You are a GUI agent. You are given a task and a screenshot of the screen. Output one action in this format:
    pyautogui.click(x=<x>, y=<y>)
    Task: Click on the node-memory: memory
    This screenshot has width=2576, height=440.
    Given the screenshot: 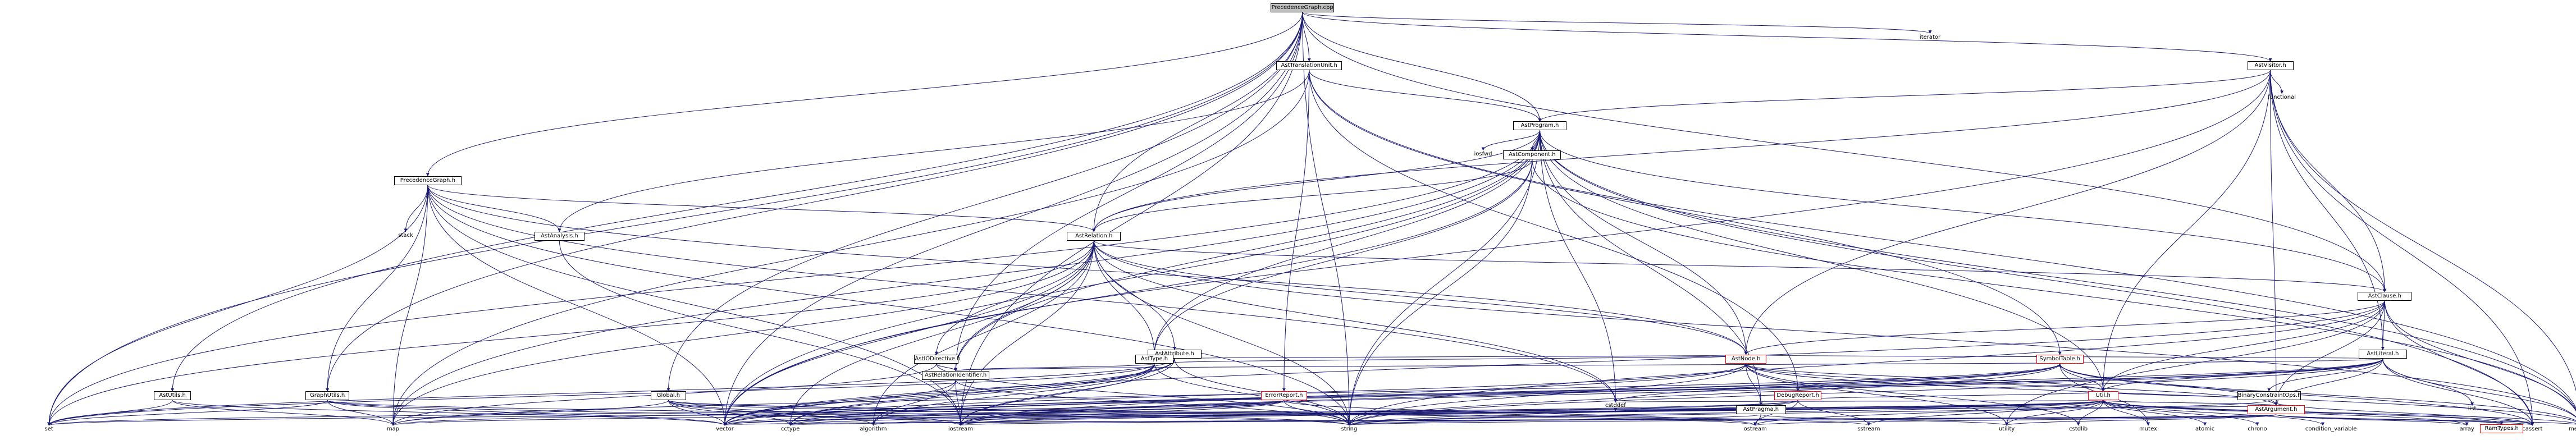 What is the action you would take?
    pyautogui.click(x=2572, y=429)
    